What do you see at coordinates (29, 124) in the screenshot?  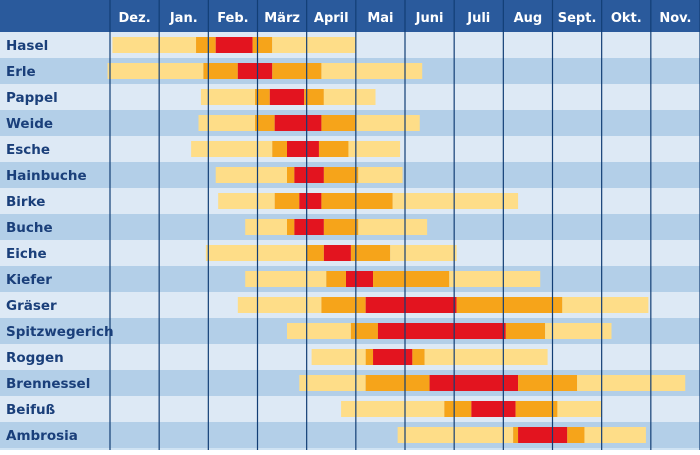 I see `plant-label: Weide` at bounding box center [29, 124].